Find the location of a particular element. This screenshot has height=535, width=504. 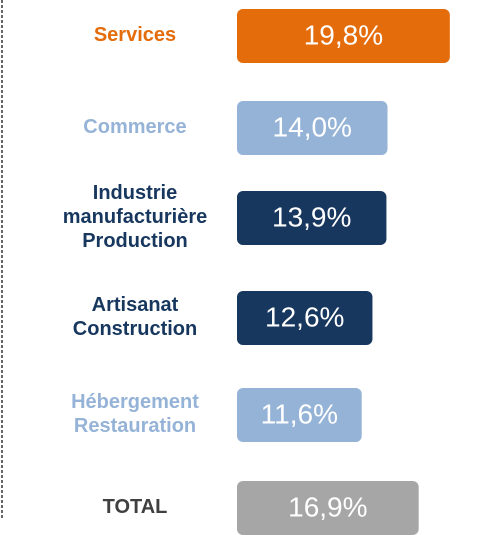

value-label: 11,6% is located at coordinates (299, 413).